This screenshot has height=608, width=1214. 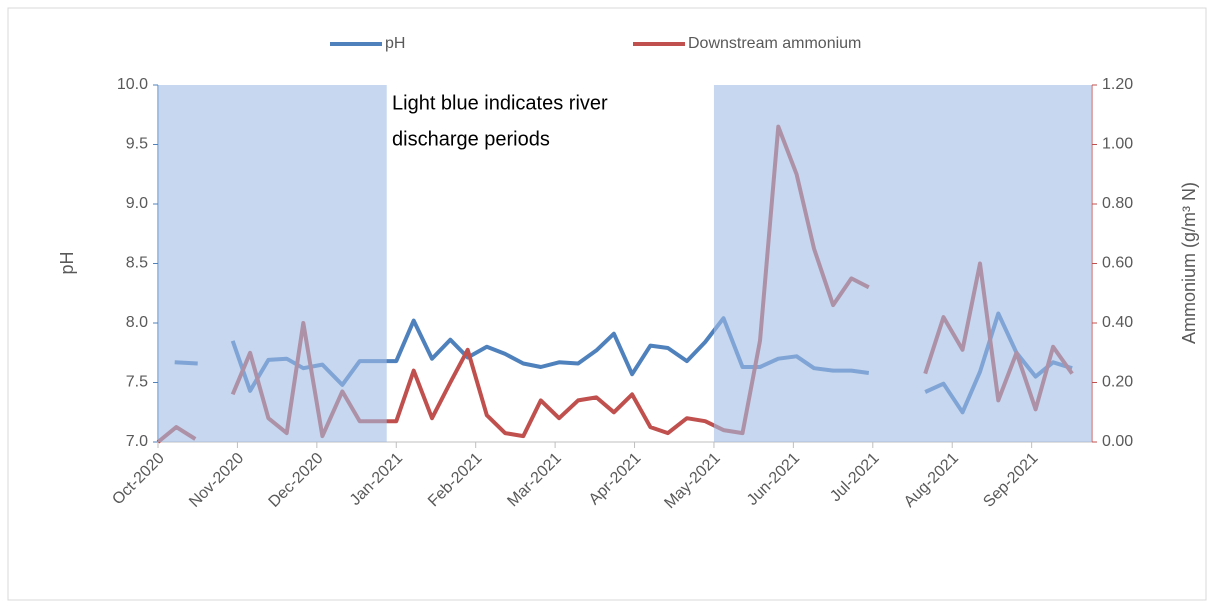 What do you see at coordinates (774, 43) in the screenshot?
I see `legend-label: Downstream ammonium` at bounding box center [774, 43].